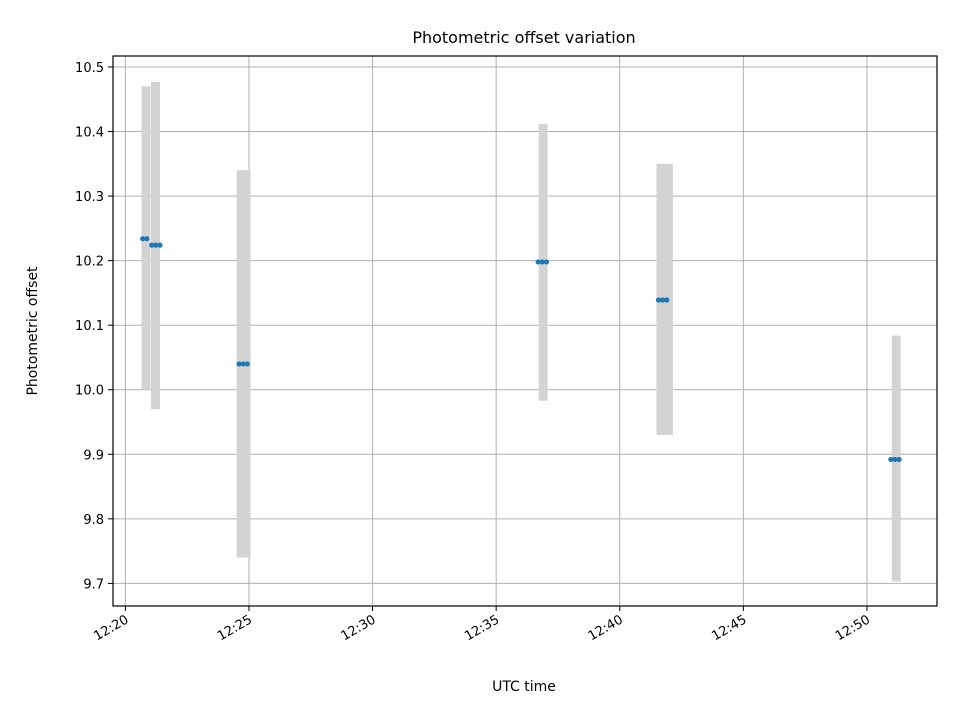 The height and width of the screenshot is (720, 960). What do you see at coordinates (89, 262) in the screenshot?
I see `y-tick-label: 10.2` at bounding box center [89, 262].